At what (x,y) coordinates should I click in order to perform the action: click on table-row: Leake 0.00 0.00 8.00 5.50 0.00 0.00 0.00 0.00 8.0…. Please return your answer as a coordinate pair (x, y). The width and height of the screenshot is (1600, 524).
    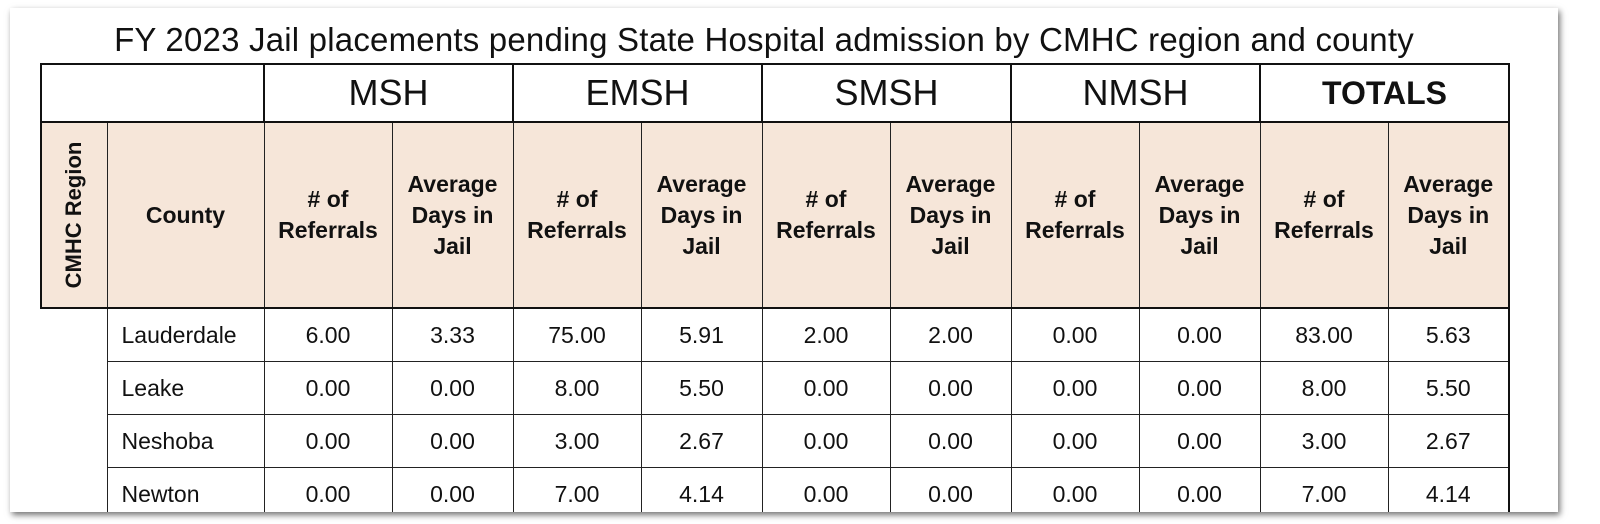
    Looking at the image, I should click on (775, 388).